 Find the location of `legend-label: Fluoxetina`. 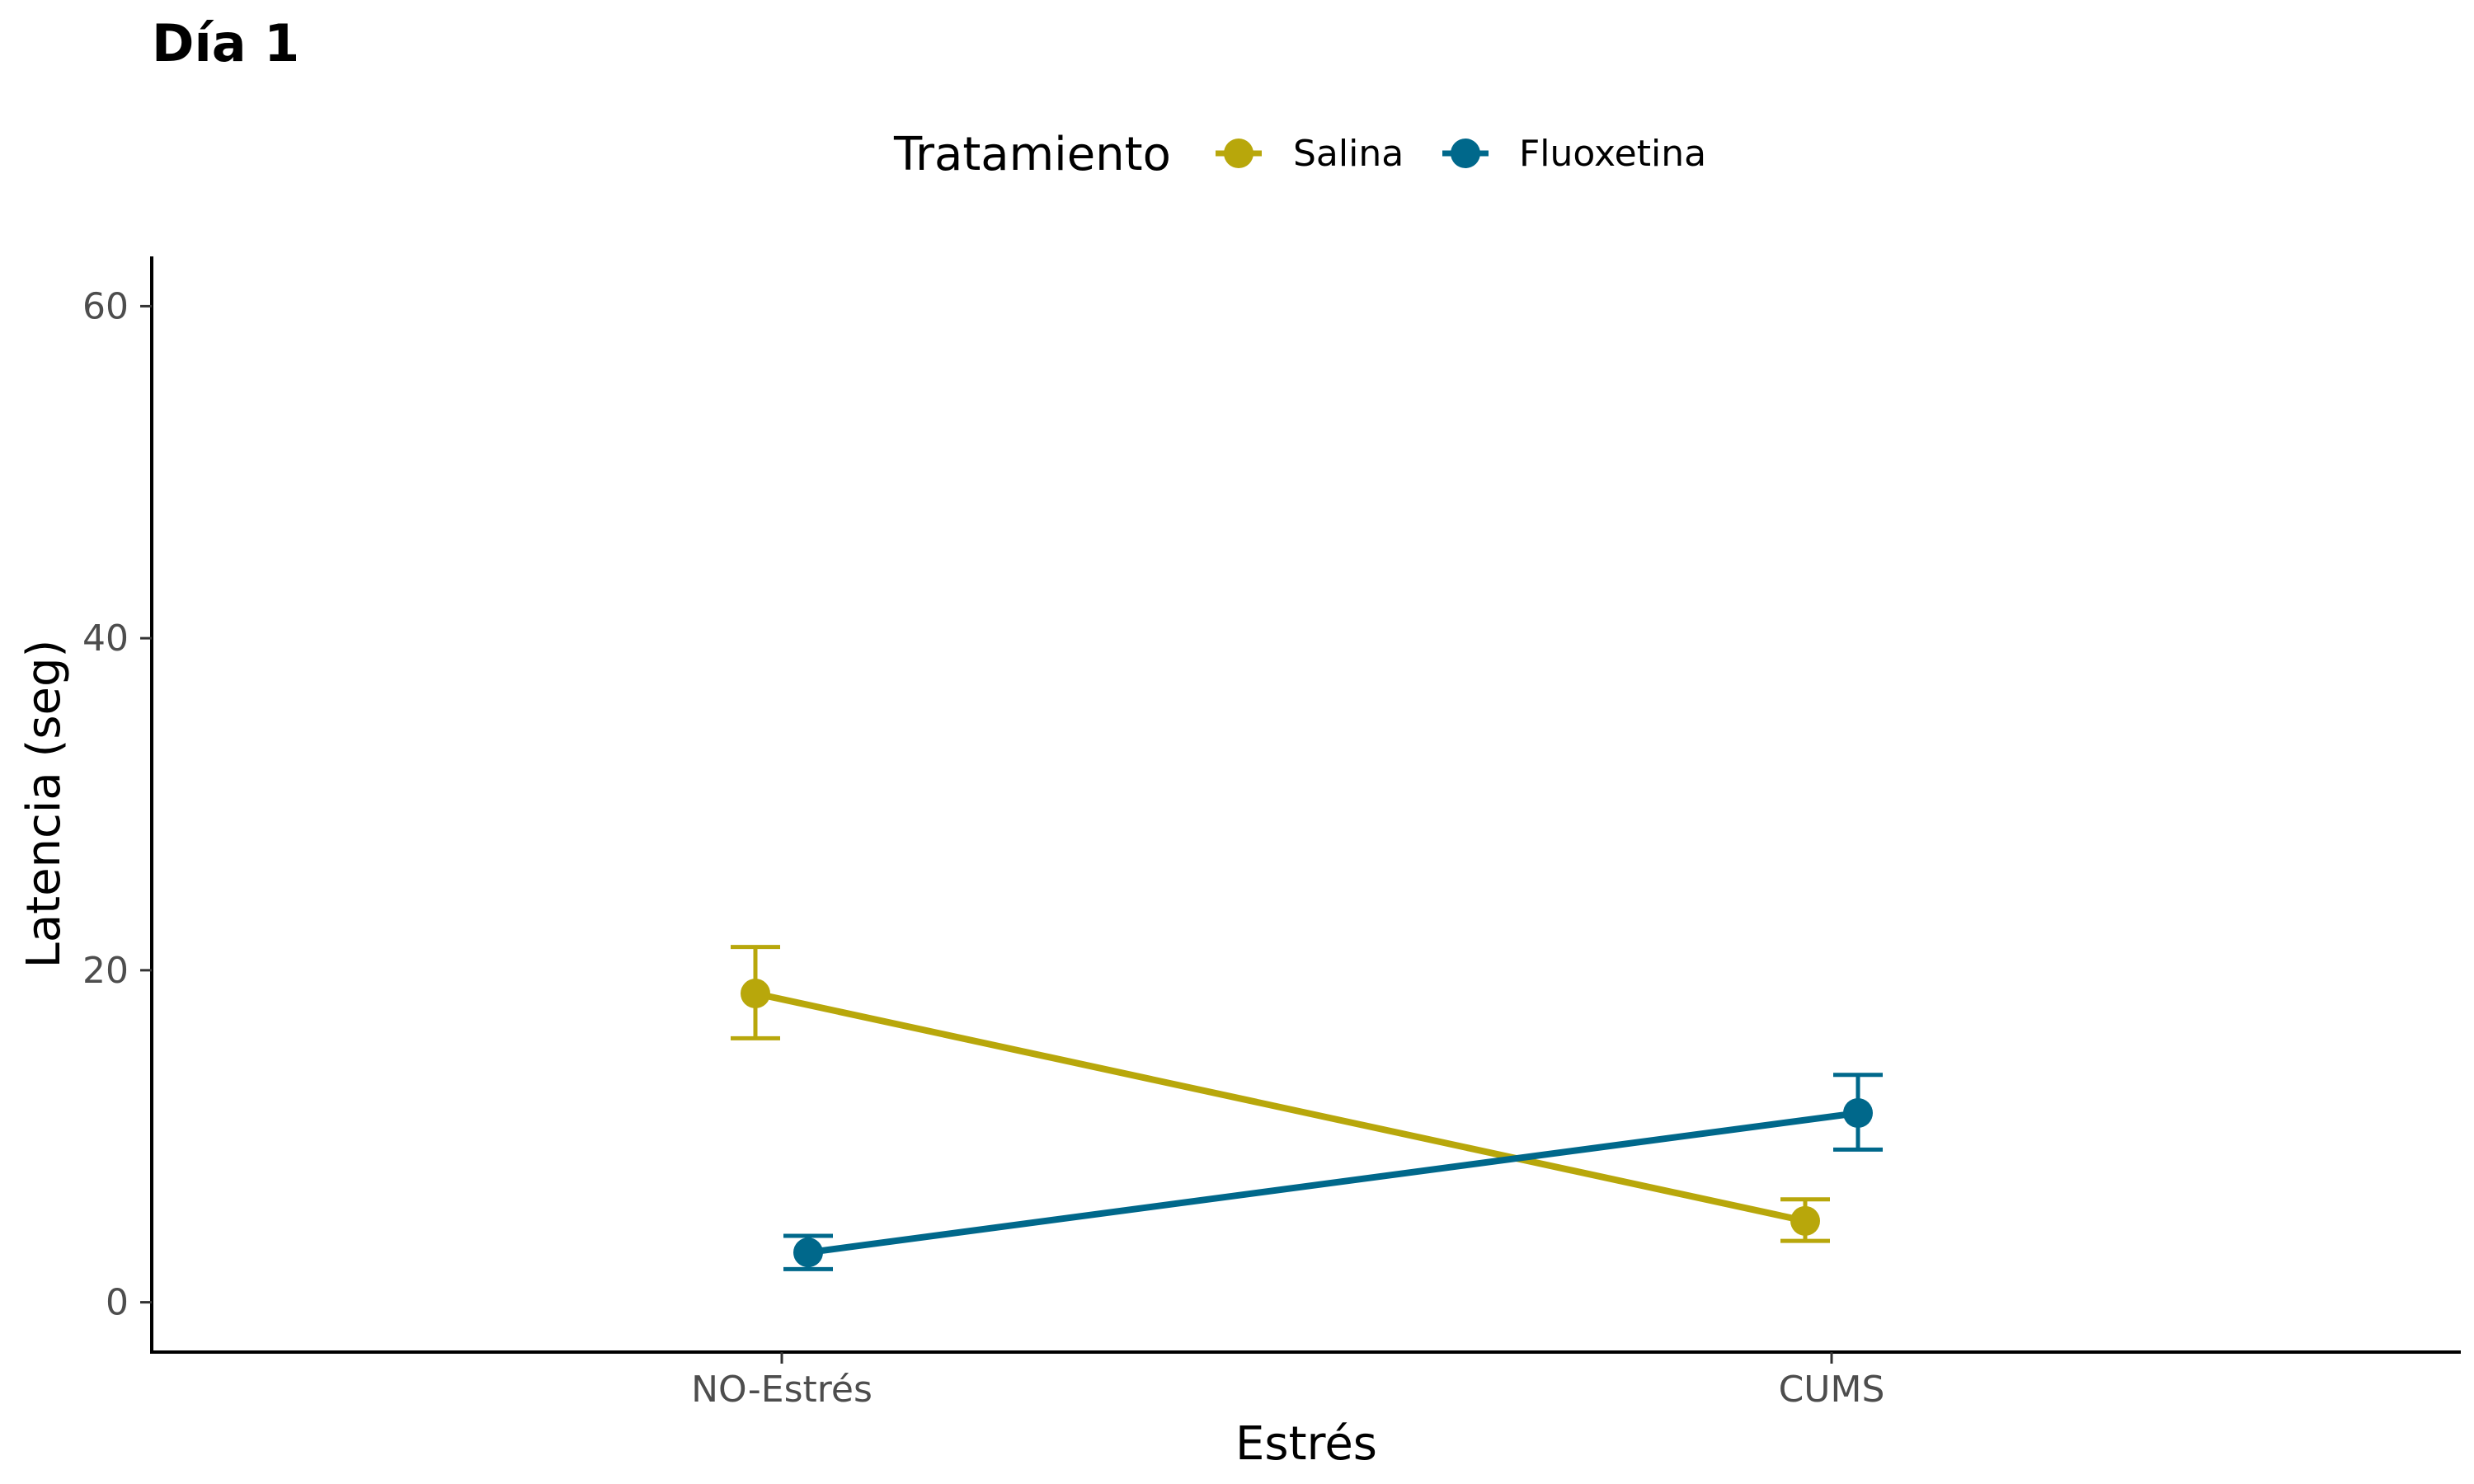

legend-label: Fluoxetina is located at coordinates (1612, 154).